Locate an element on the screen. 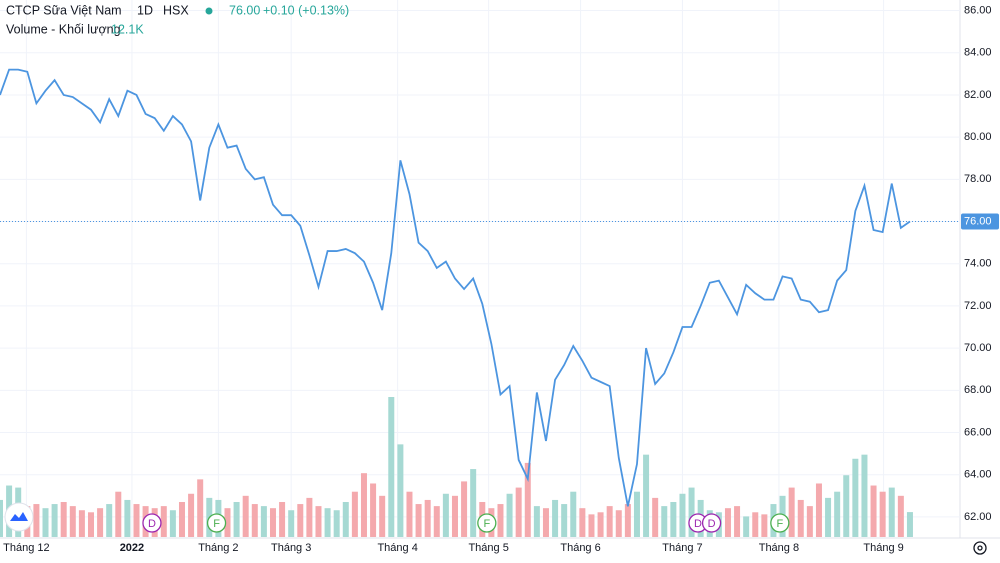 This screenshot has height=563, width=1000. last-price-box is located at coordinates (980, 221).